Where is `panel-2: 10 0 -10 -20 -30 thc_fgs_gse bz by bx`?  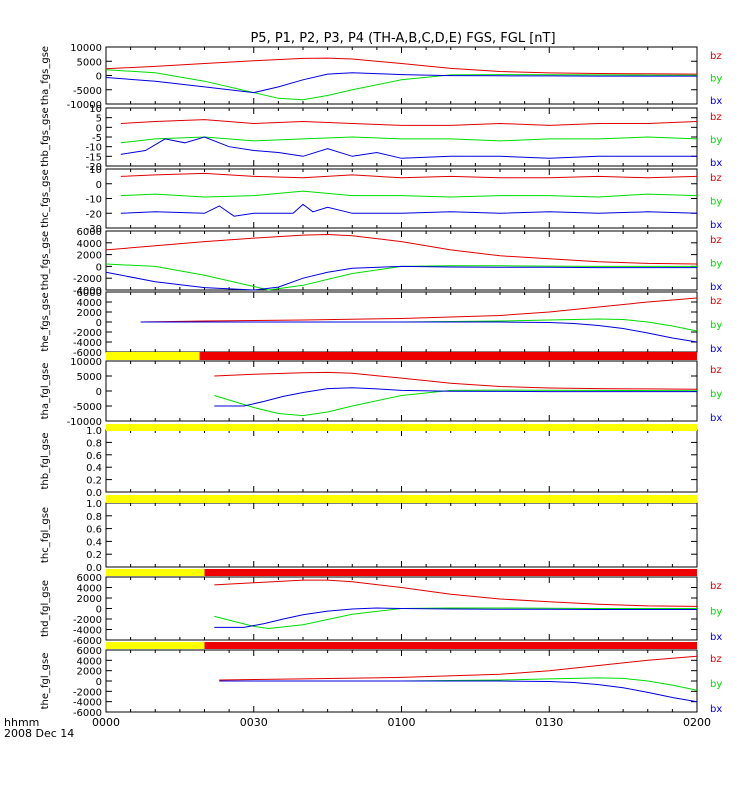
panel-2: 10 0 -10 -20 -30 thc_fgs_gse bz by bx is located at coordinates (381, 200).